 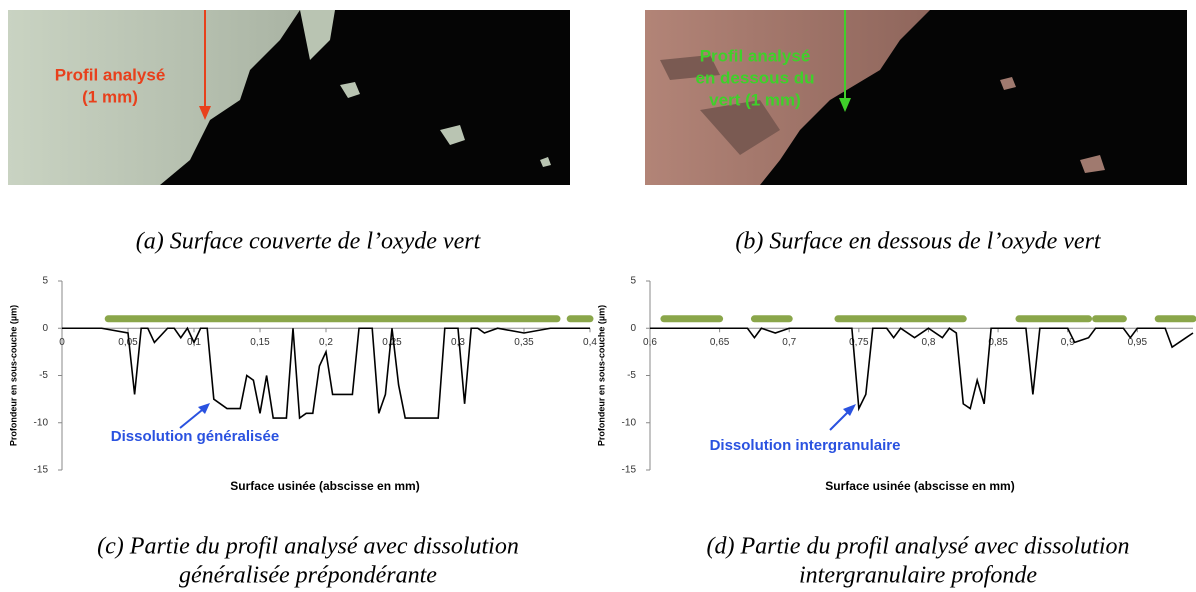 I want to click on x-tick-label: 0,8, so click(x=929, y=342).